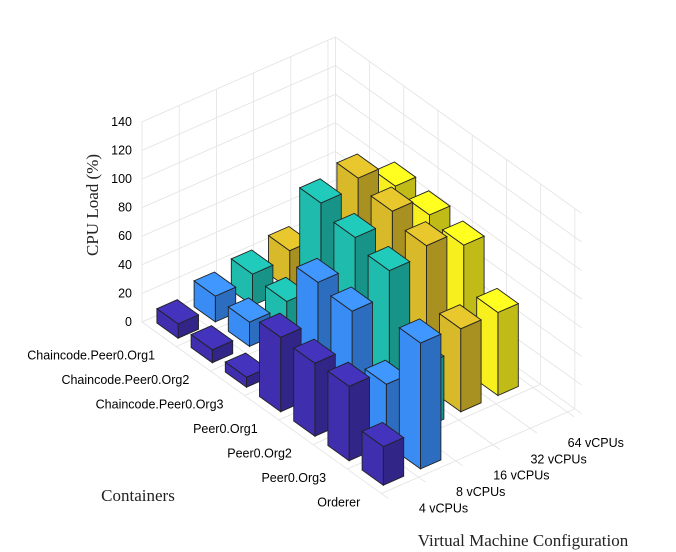  Describe the element at coordinates (225, 429) in the screenshot. I see `container-tick-label: Peer0.Org1` at that location.